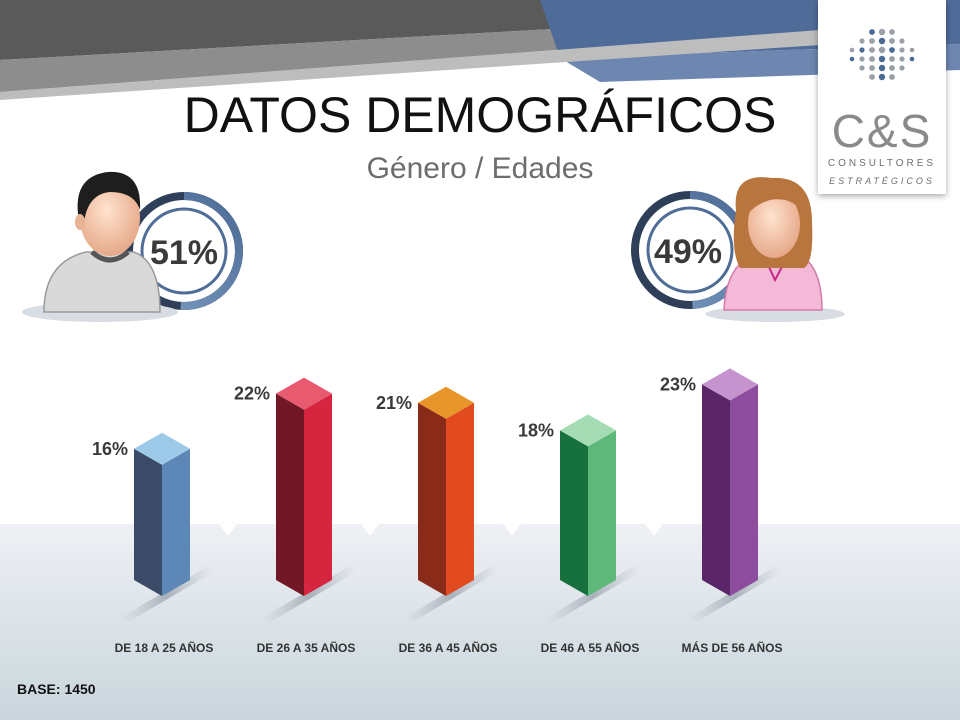  Describe the element at coordinates (882, 181) in the screenshot. I see `logo-line-2: ESTRATÉGICOS` at that location.